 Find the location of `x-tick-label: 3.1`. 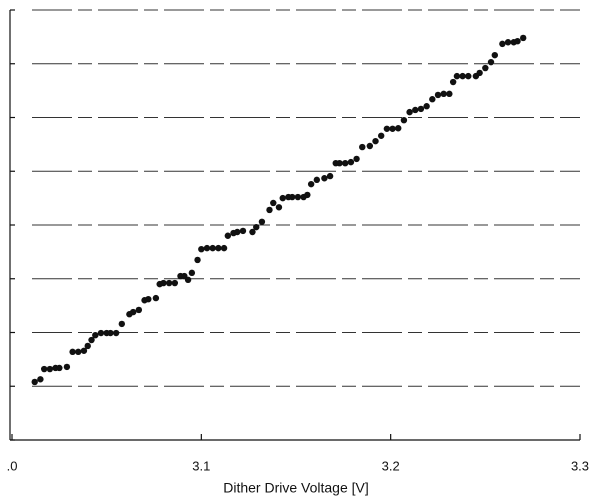

x-tick-label: 3.1 is located at coordinates (201, 465).